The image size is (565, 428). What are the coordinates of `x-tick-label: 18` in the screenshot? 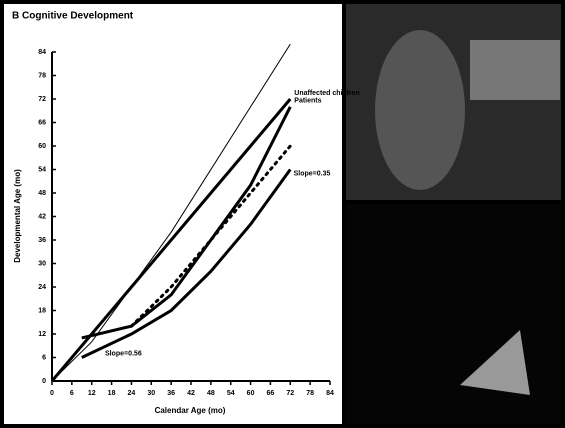 It's located at (112, 393).